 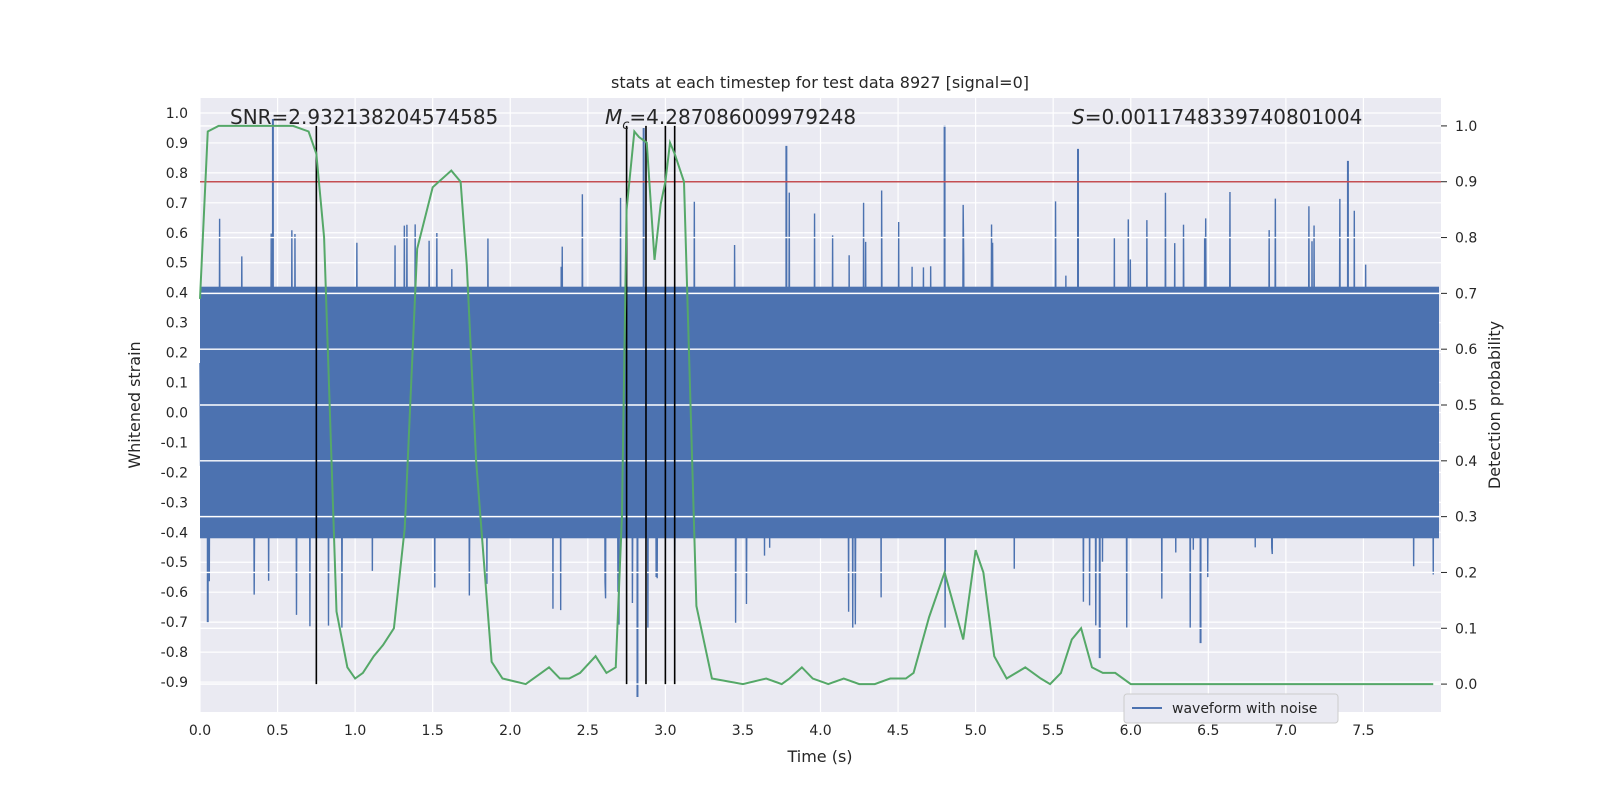 I want to click on y2-tick-label: 1.0, so click(x=1466, y=127).